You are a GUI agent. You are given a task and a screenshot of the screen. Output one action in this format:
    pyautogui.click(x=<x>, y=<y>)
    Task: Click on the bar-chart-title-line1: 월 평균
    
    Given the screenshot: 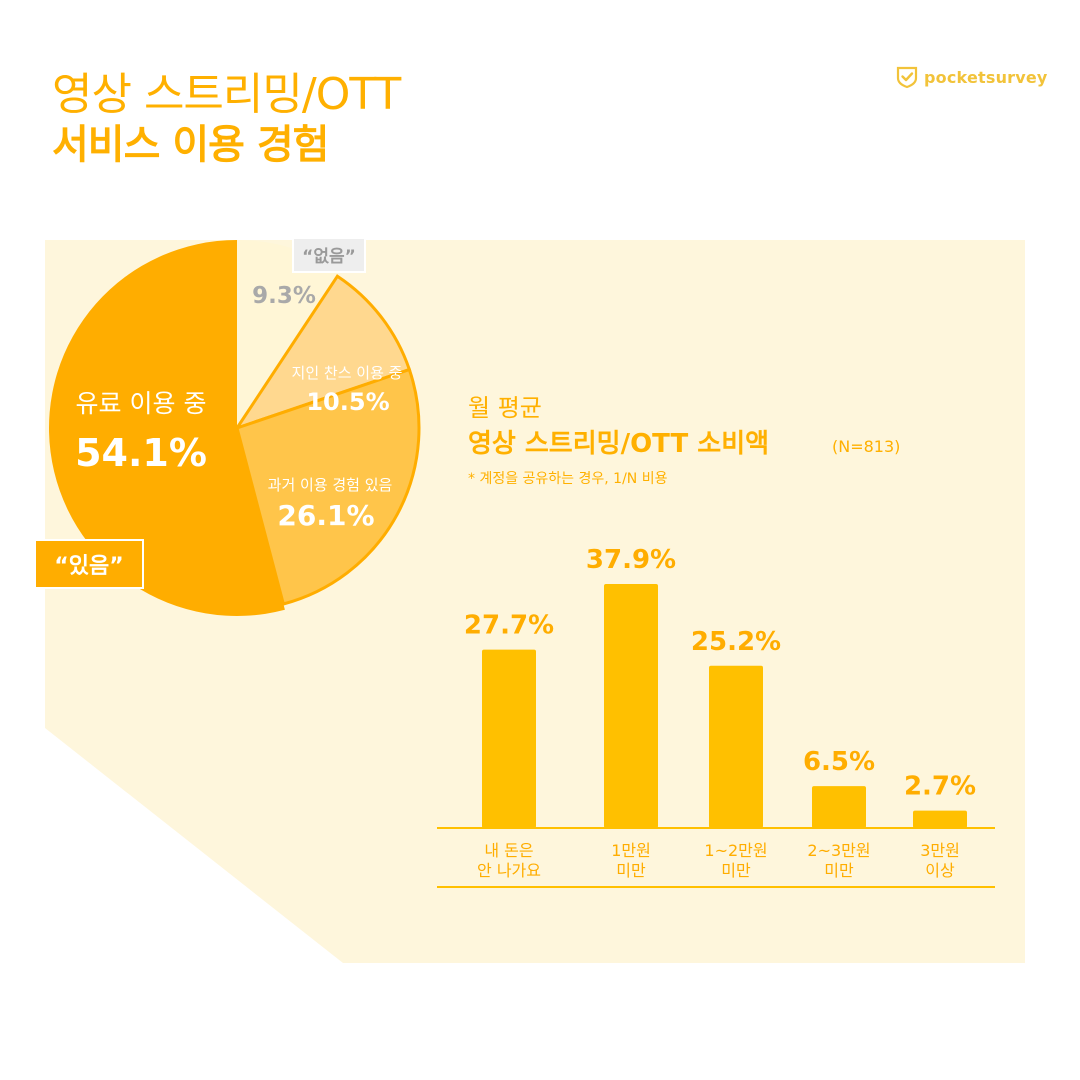 What is the action you would take?
    pyautogui.click(x=505, y=408)
    